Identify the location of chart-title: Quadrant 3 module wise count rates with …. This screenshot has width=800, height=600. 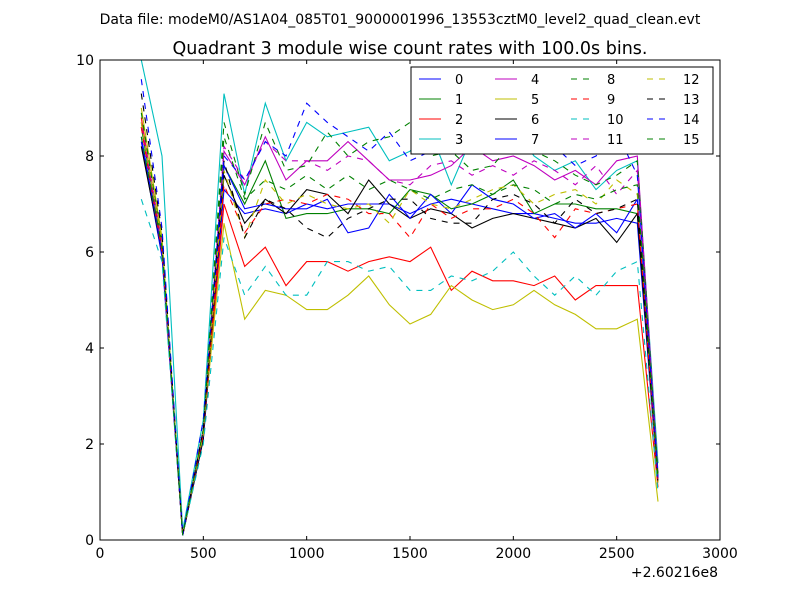
(410, 49).